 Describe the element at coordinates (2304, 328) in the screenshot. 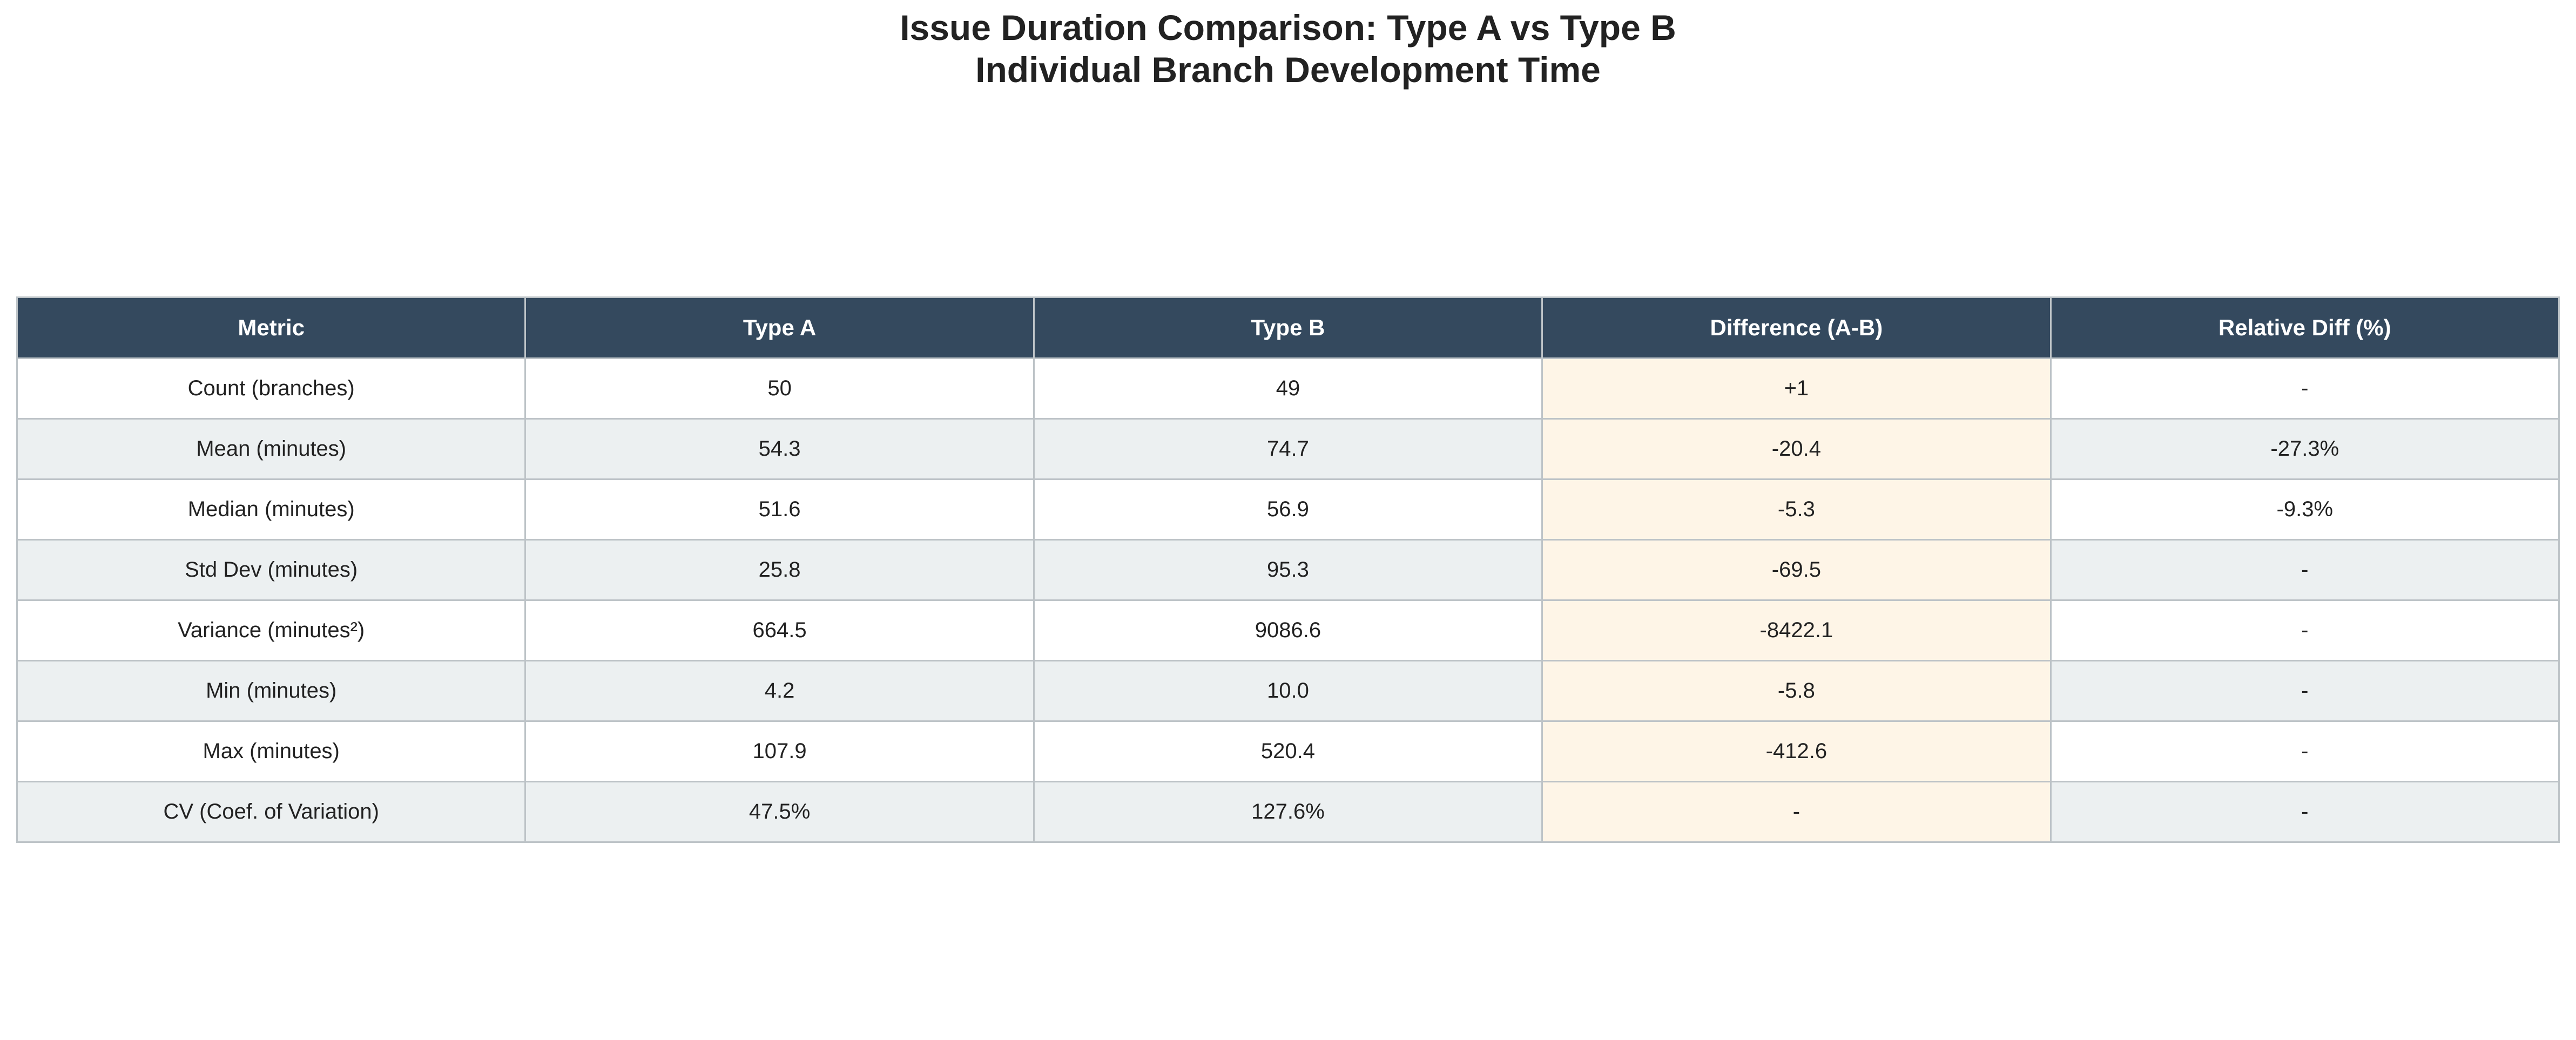

I see `column-header: Relative Diff (%)` at that location.